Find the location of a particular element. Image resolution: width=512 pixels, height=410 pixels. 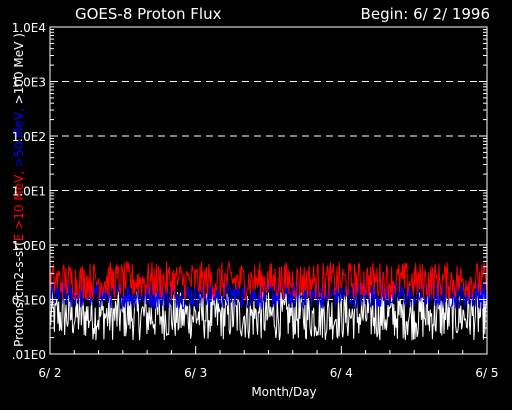

y-tick-label: 1.0E3 is located at coordinates (29, 83).